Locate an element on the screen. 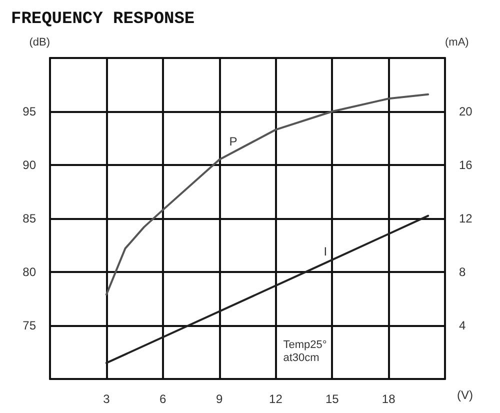 The image size is (500, 413). y2-tick-label: 16 is located at coordinates (466, 165).